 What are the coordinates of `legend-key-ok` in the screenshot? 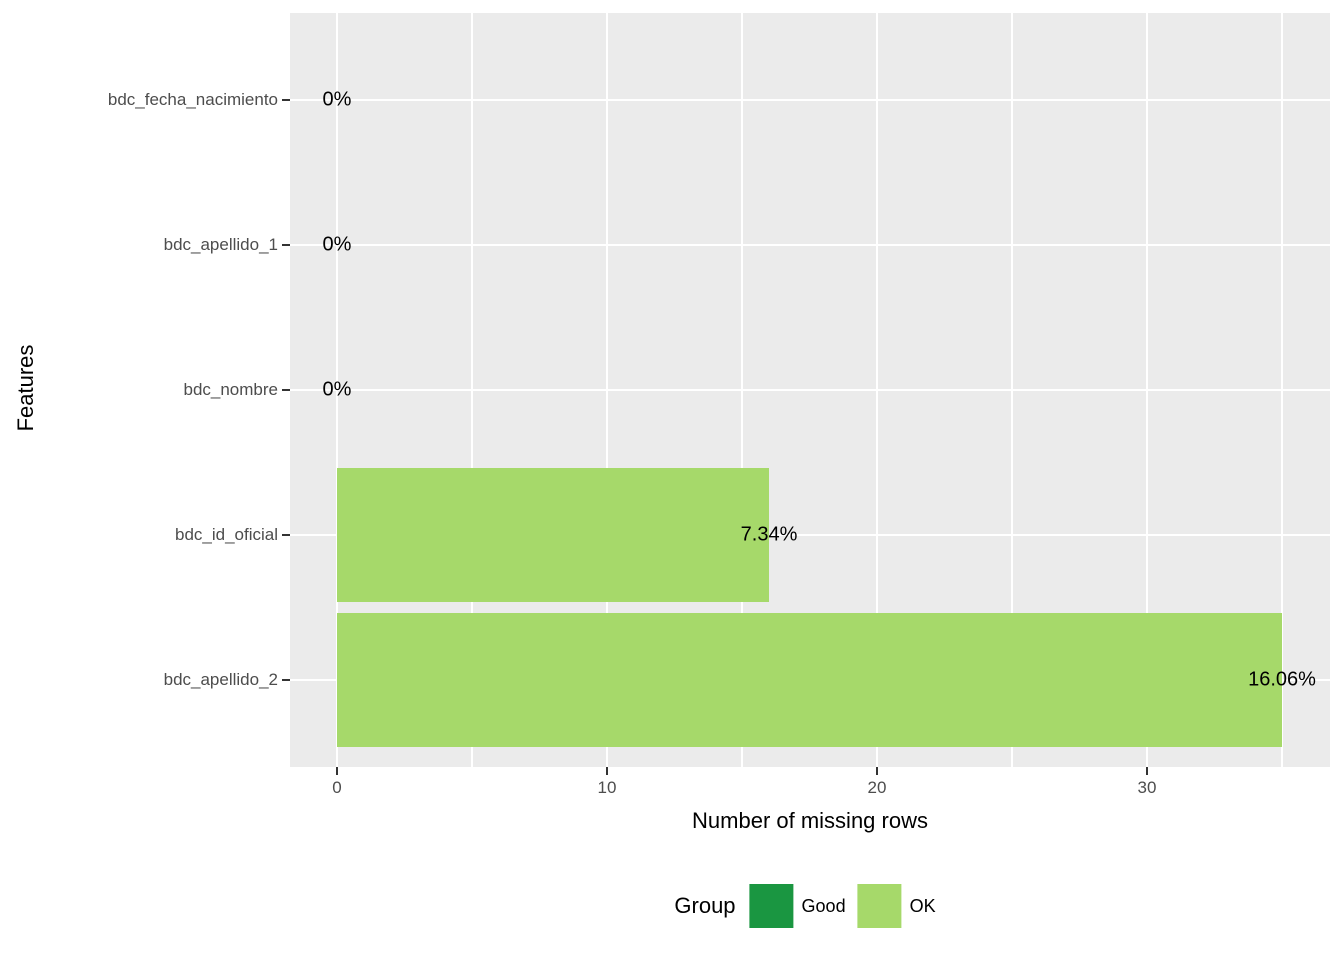 It's located at (879, 906).